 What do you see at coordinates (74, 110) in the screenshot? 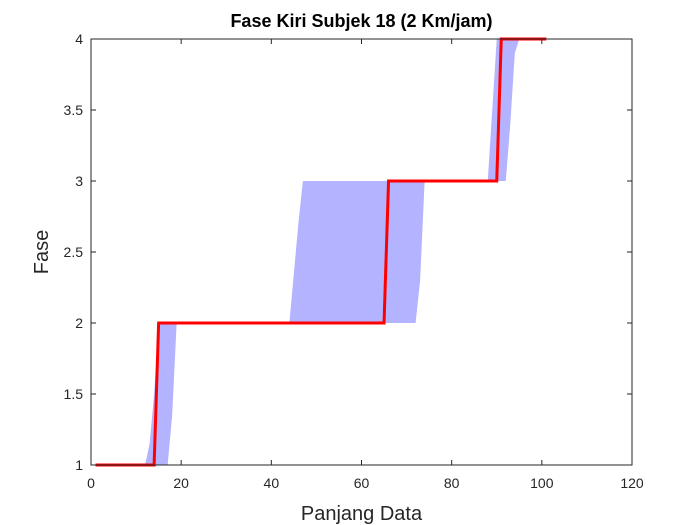
I see `y-tick-label: 3.5` at bounding box center [74, 110].